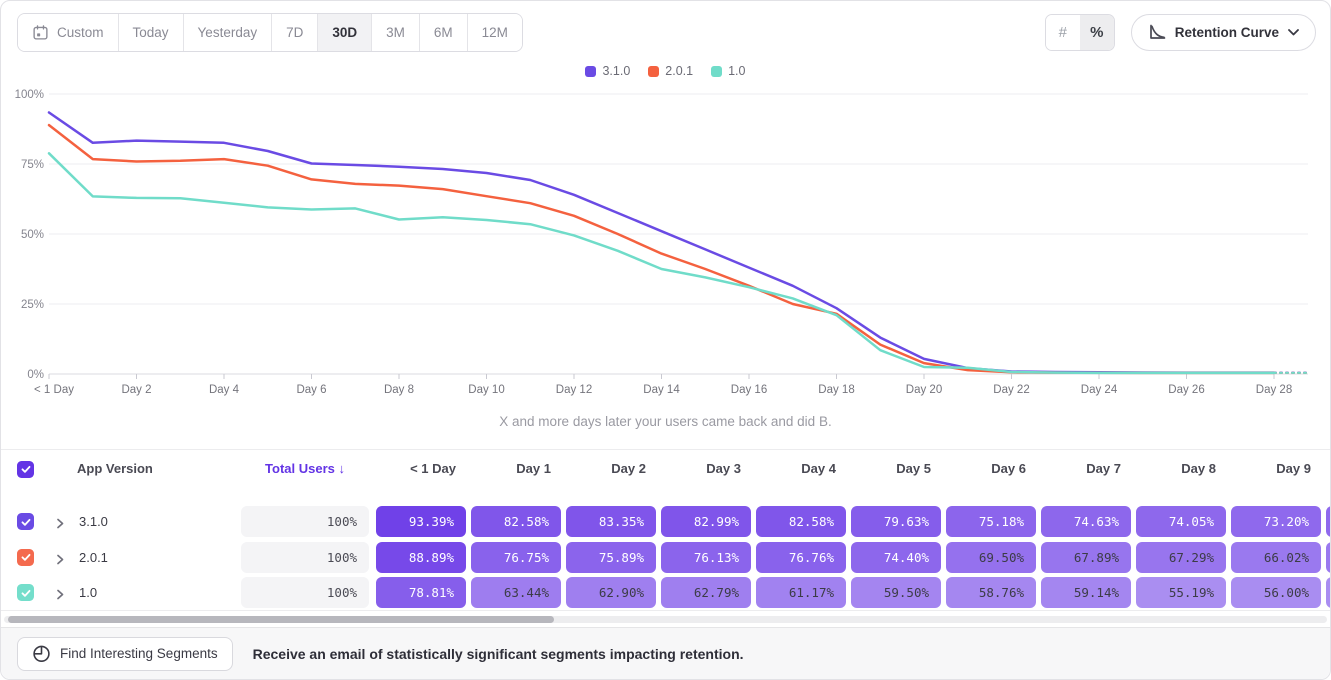  I want to click on retention-cell-1.0-day7: 59.14%, so click(1086, 592).